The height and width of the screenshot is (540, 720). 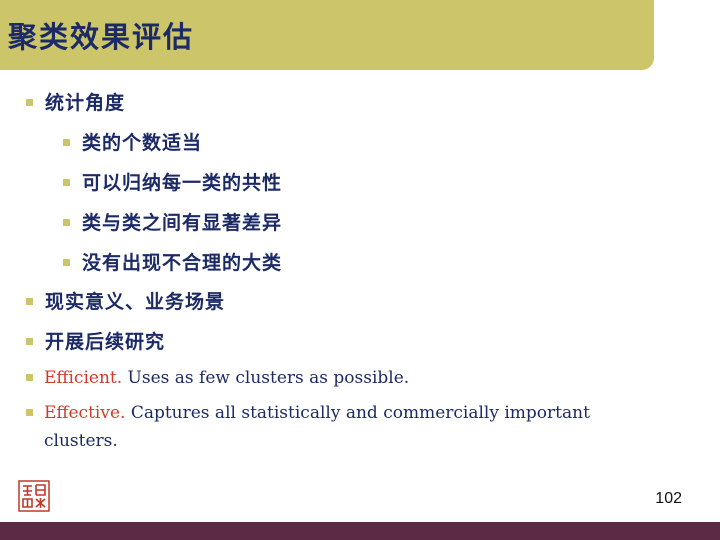 I want to click on list-item: 类与类之间有显著差异, so click(x=172, y=223).